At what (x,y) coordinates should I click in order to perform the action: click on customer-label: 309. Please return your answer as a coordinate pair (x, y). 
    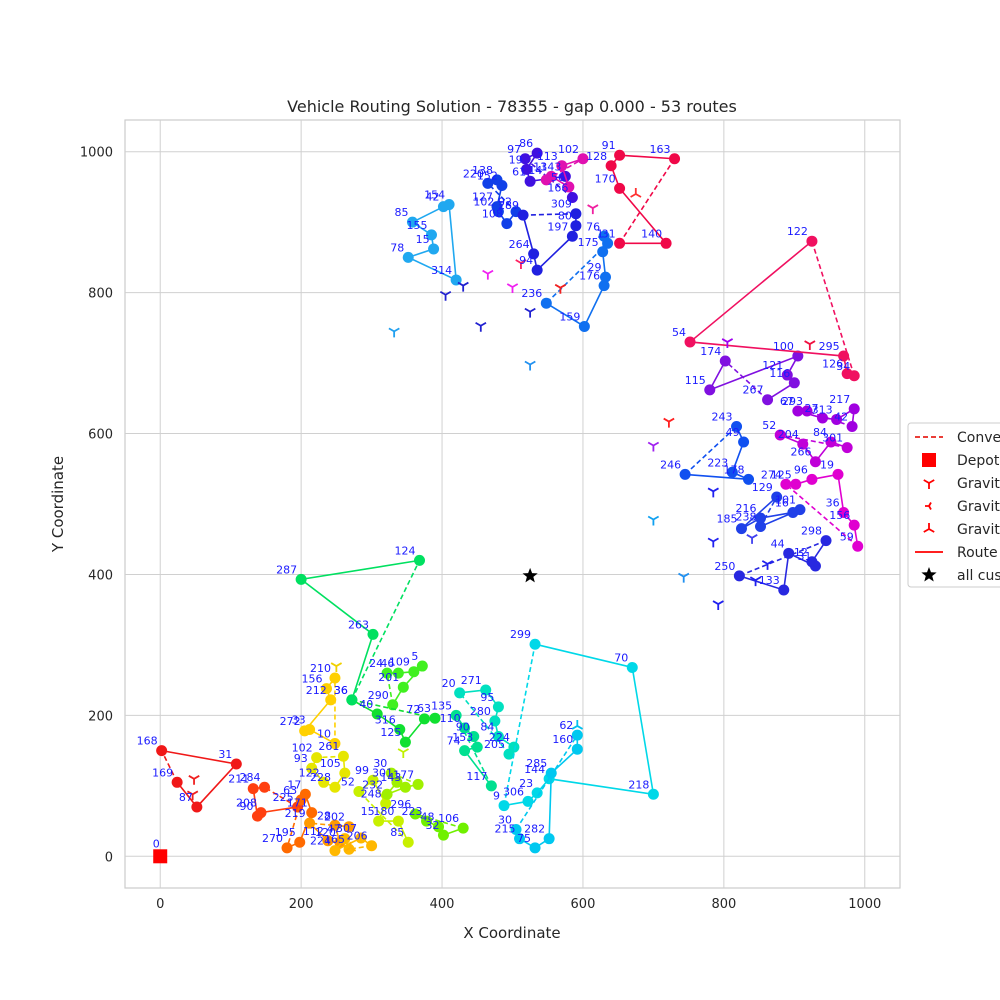
    Looking at the image, I should click on (561, 204).